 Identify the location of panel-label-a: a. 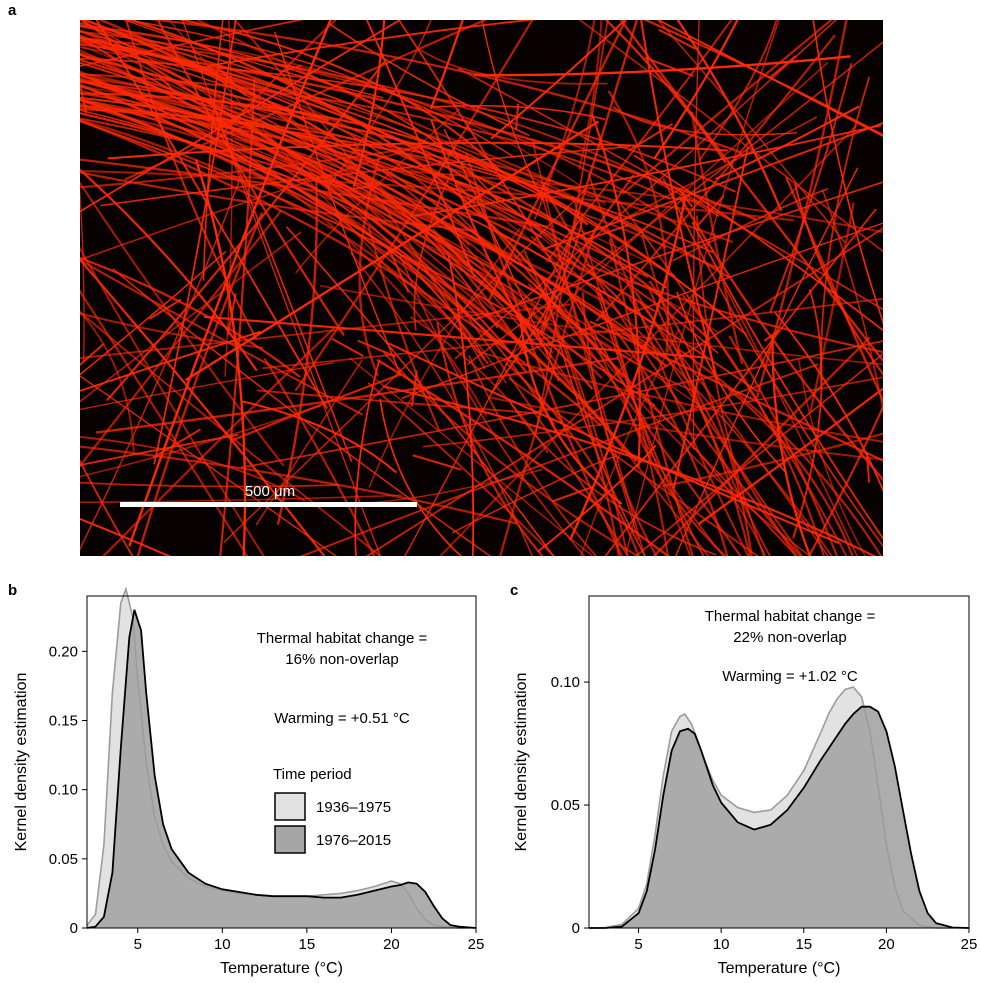
(12, 10).